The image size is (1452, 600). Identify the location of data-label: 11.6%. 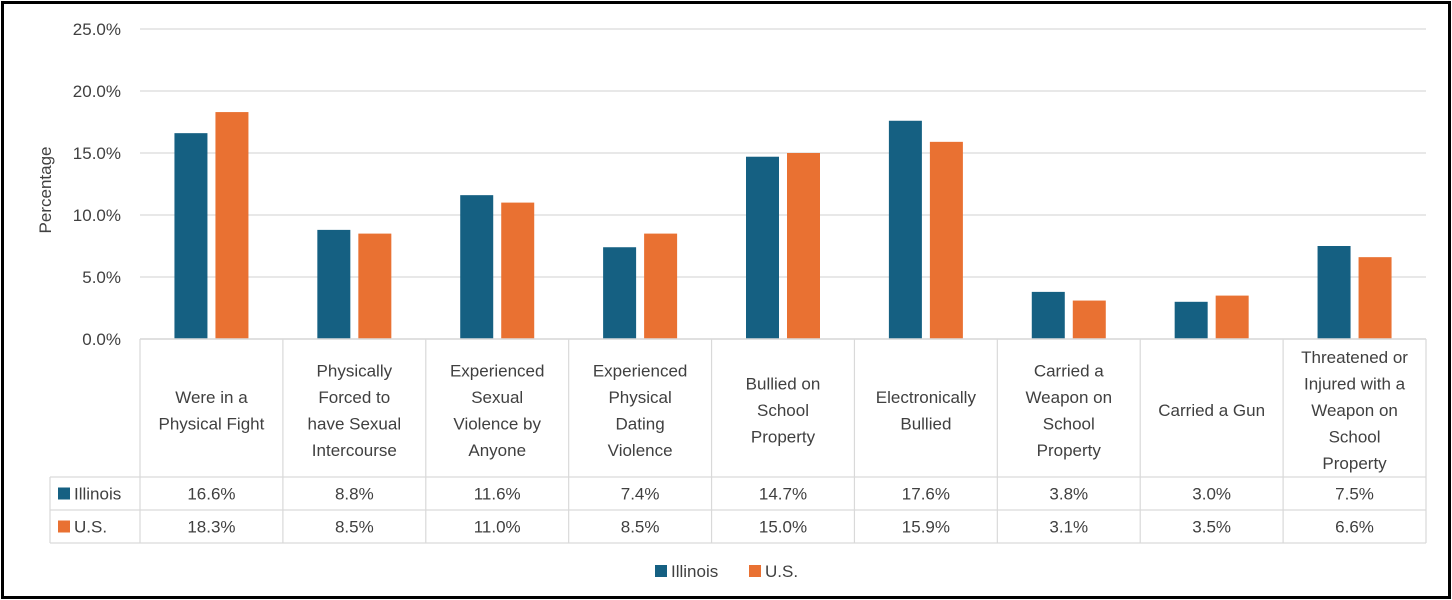
(497, 494).